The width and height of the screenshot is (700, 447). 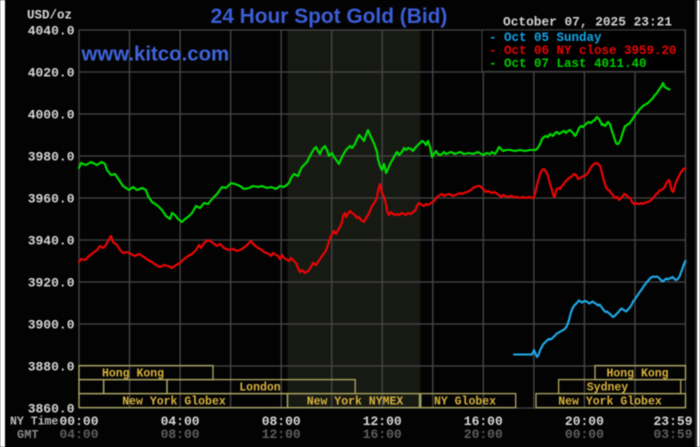 What do you see at coordinates (587, 21) in the screenshot?
I see `svg-text: October 07, 2025 23:21` at bounding box center [587, 21].